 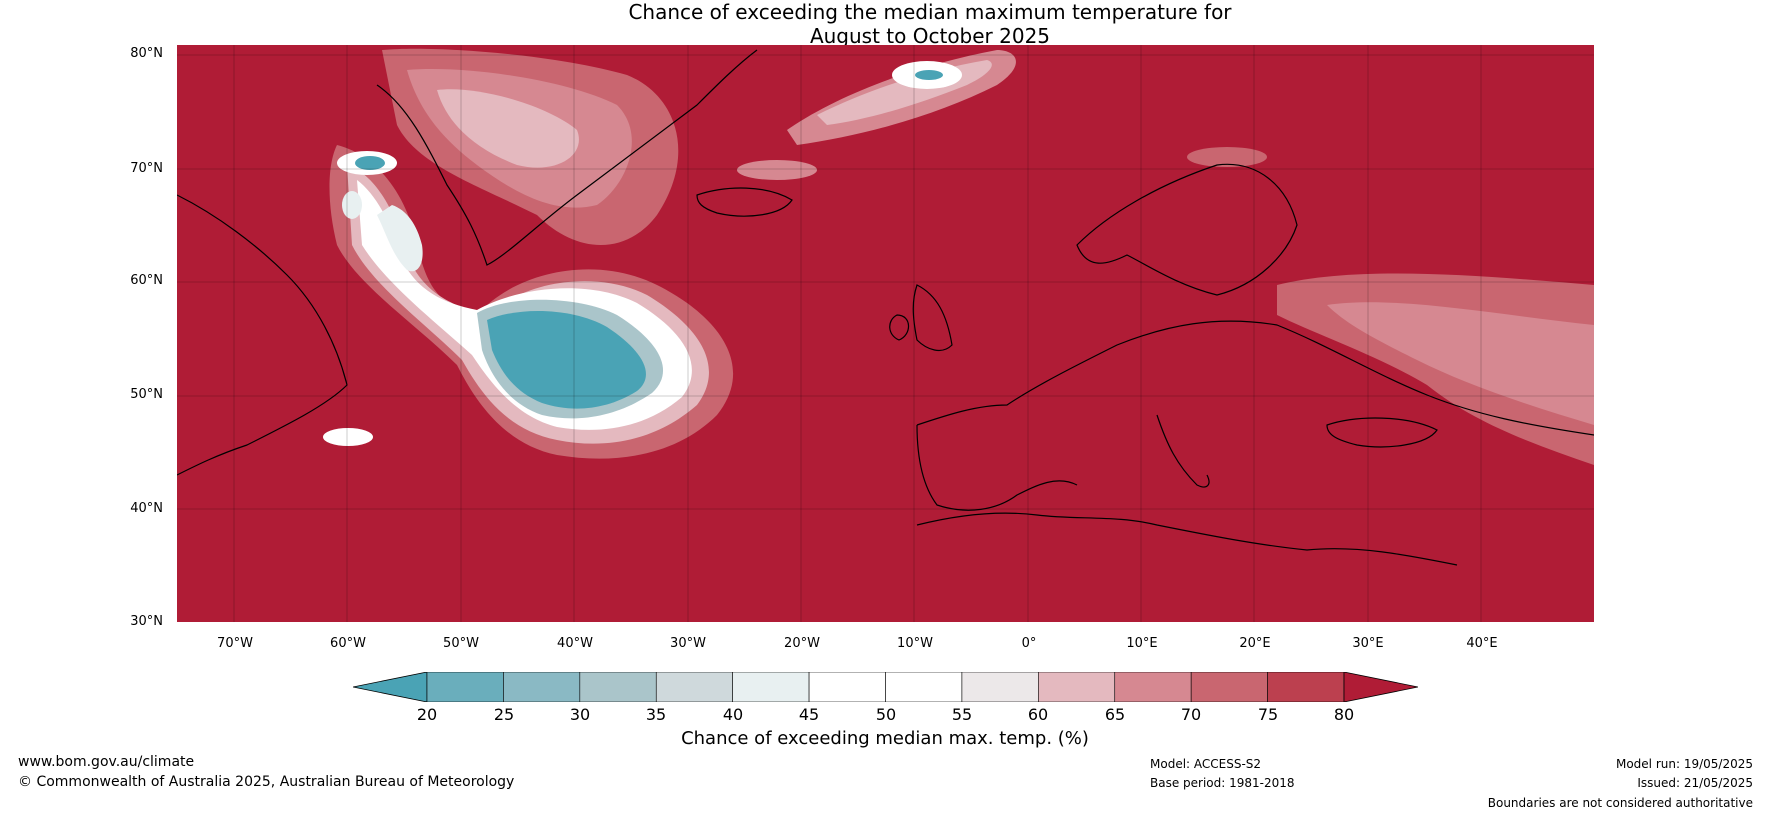 What do you see at coordinates (1142, 643) in the screenshot?
I see `lon-label-10e: 10°E` at bounding box center [1142, 643].